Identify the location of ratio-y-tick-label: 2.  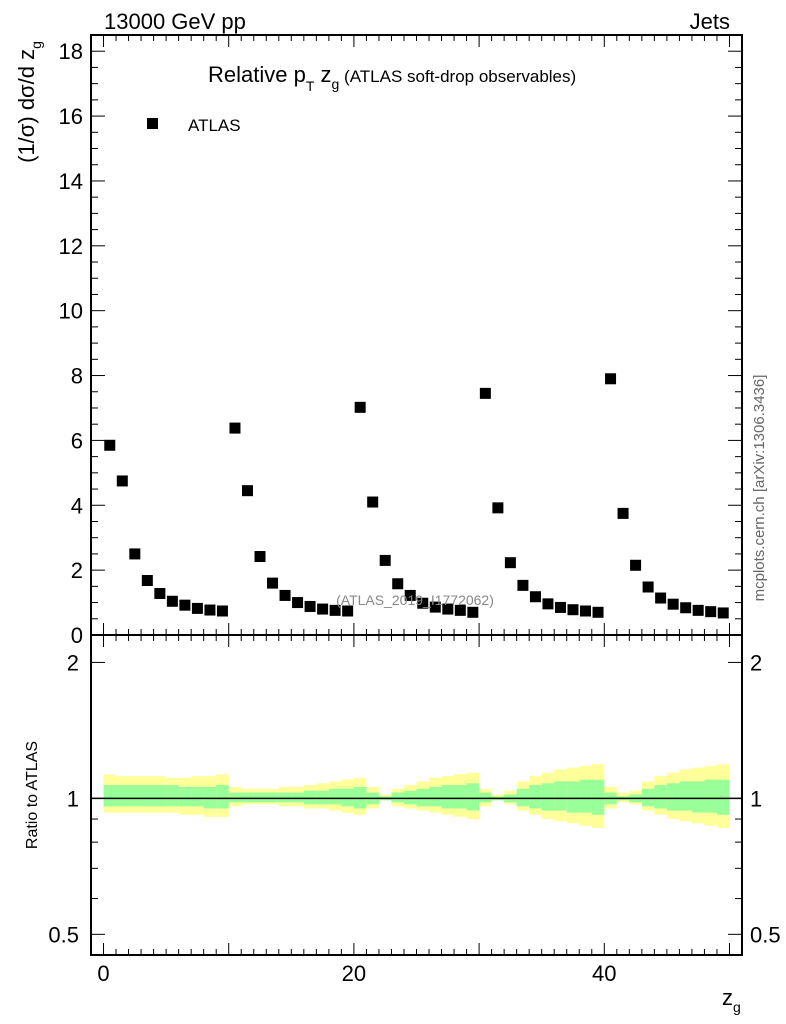
(73, 662).